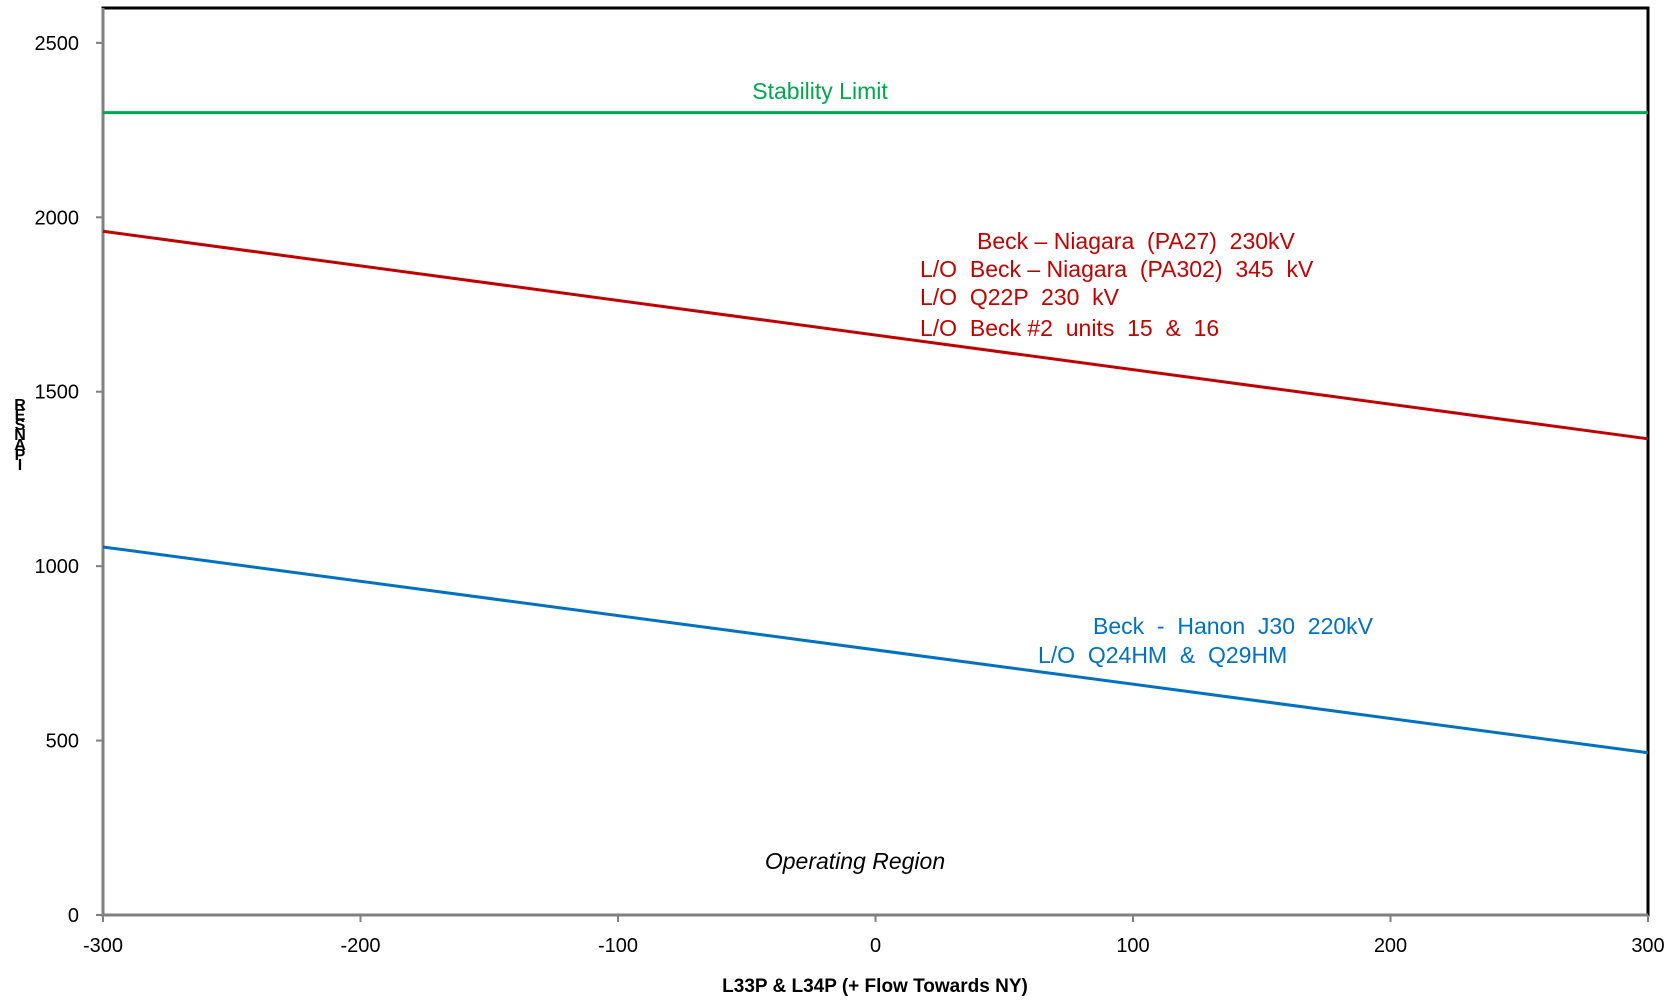 This screenshot has width=1673, height=1000. I want to click on y-axis-ticks: 0 500 1000 1500 2000 2500, so click(69, 480).